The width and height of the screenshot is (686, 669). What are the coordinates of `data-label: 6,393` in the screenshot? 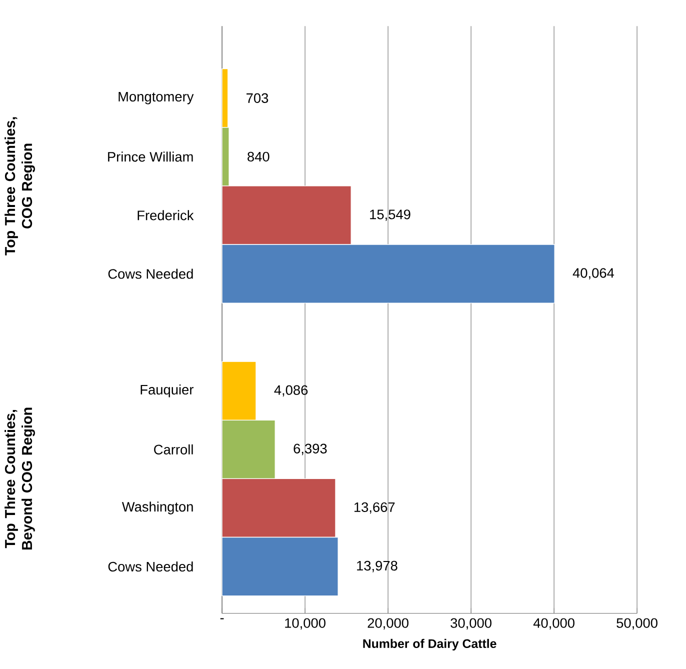 It's located at (310, 449).